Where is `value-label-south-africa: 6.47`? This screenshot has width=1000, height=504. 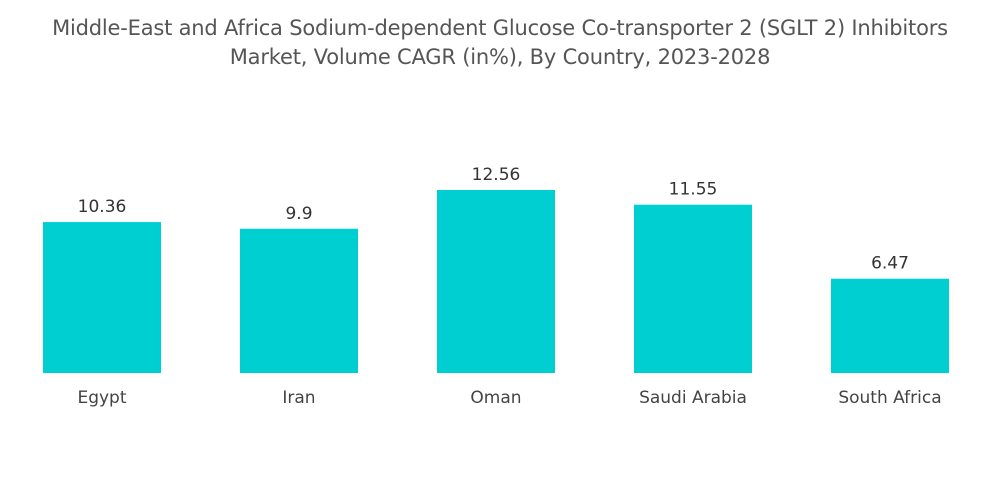
value-label-south-africa: 6.47 is located at coordinates (890, 264).